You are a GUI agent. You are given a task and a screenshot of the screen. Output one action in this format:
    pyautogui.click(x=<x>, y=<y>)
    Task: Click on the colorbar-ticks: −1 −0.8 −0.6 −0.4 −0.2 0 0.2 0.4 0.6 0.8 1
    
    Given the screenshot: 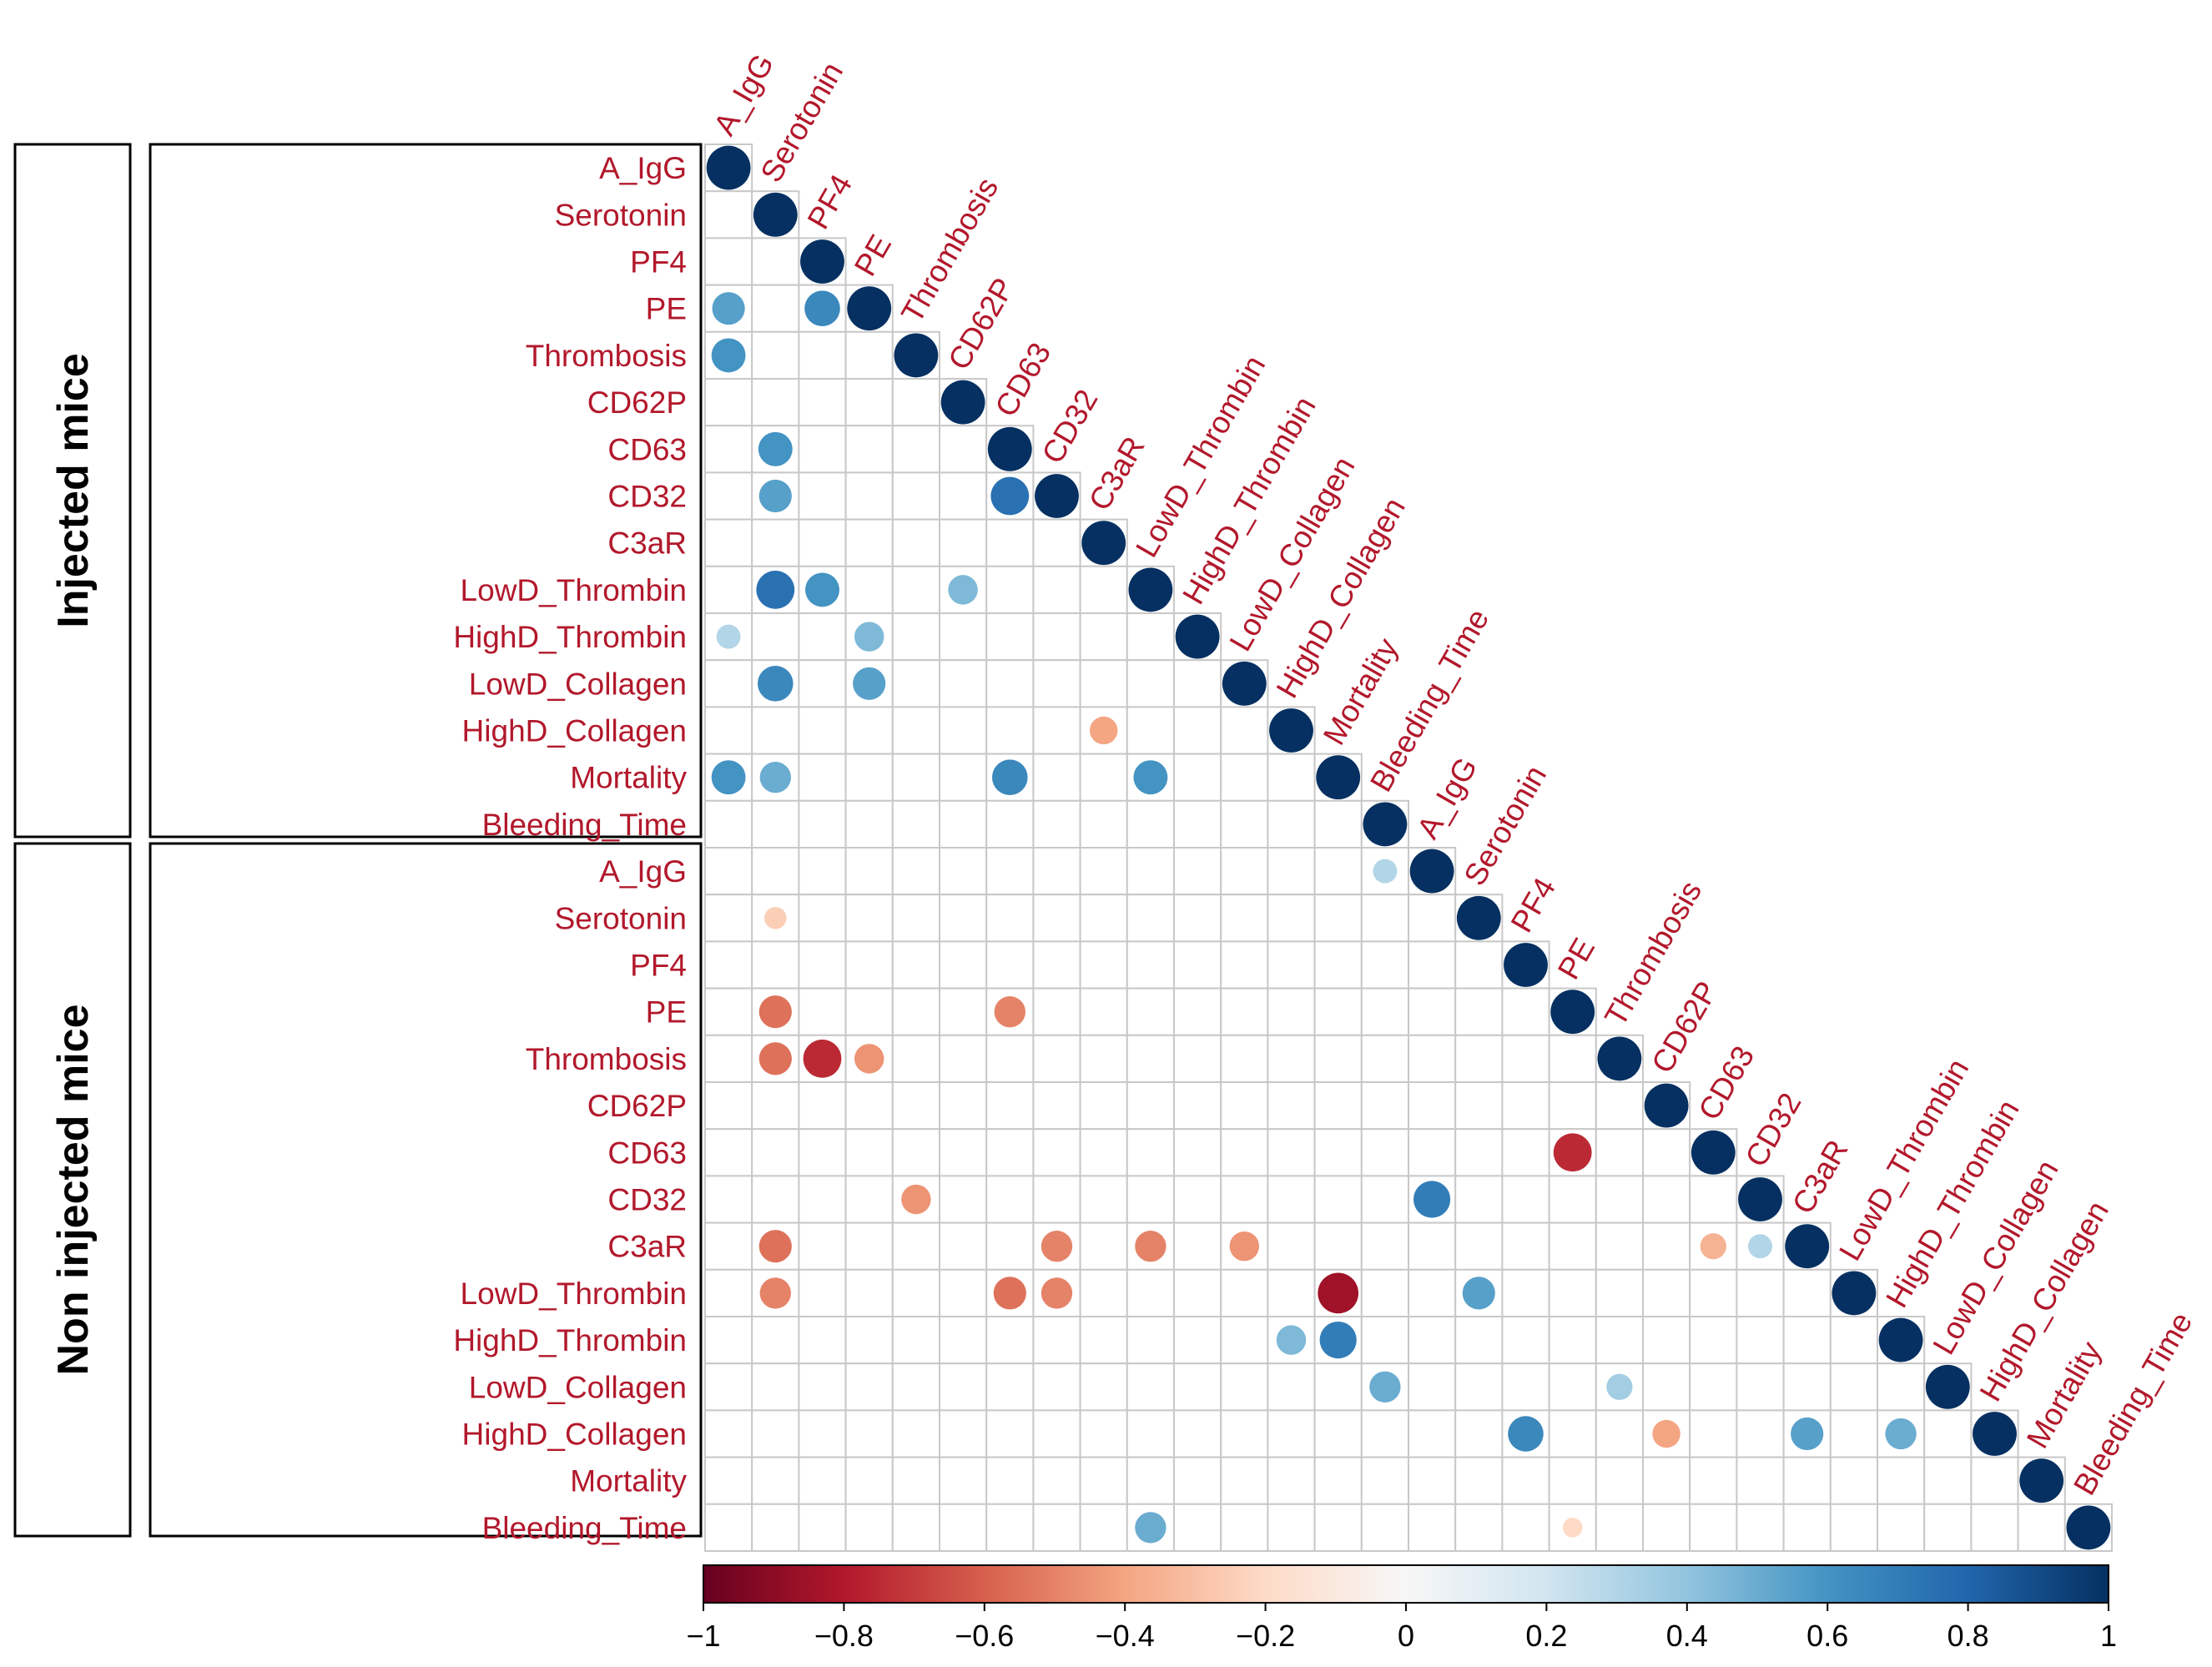 What is the action you would take?
    pyautogui.click(x=1401, y=1628)
    